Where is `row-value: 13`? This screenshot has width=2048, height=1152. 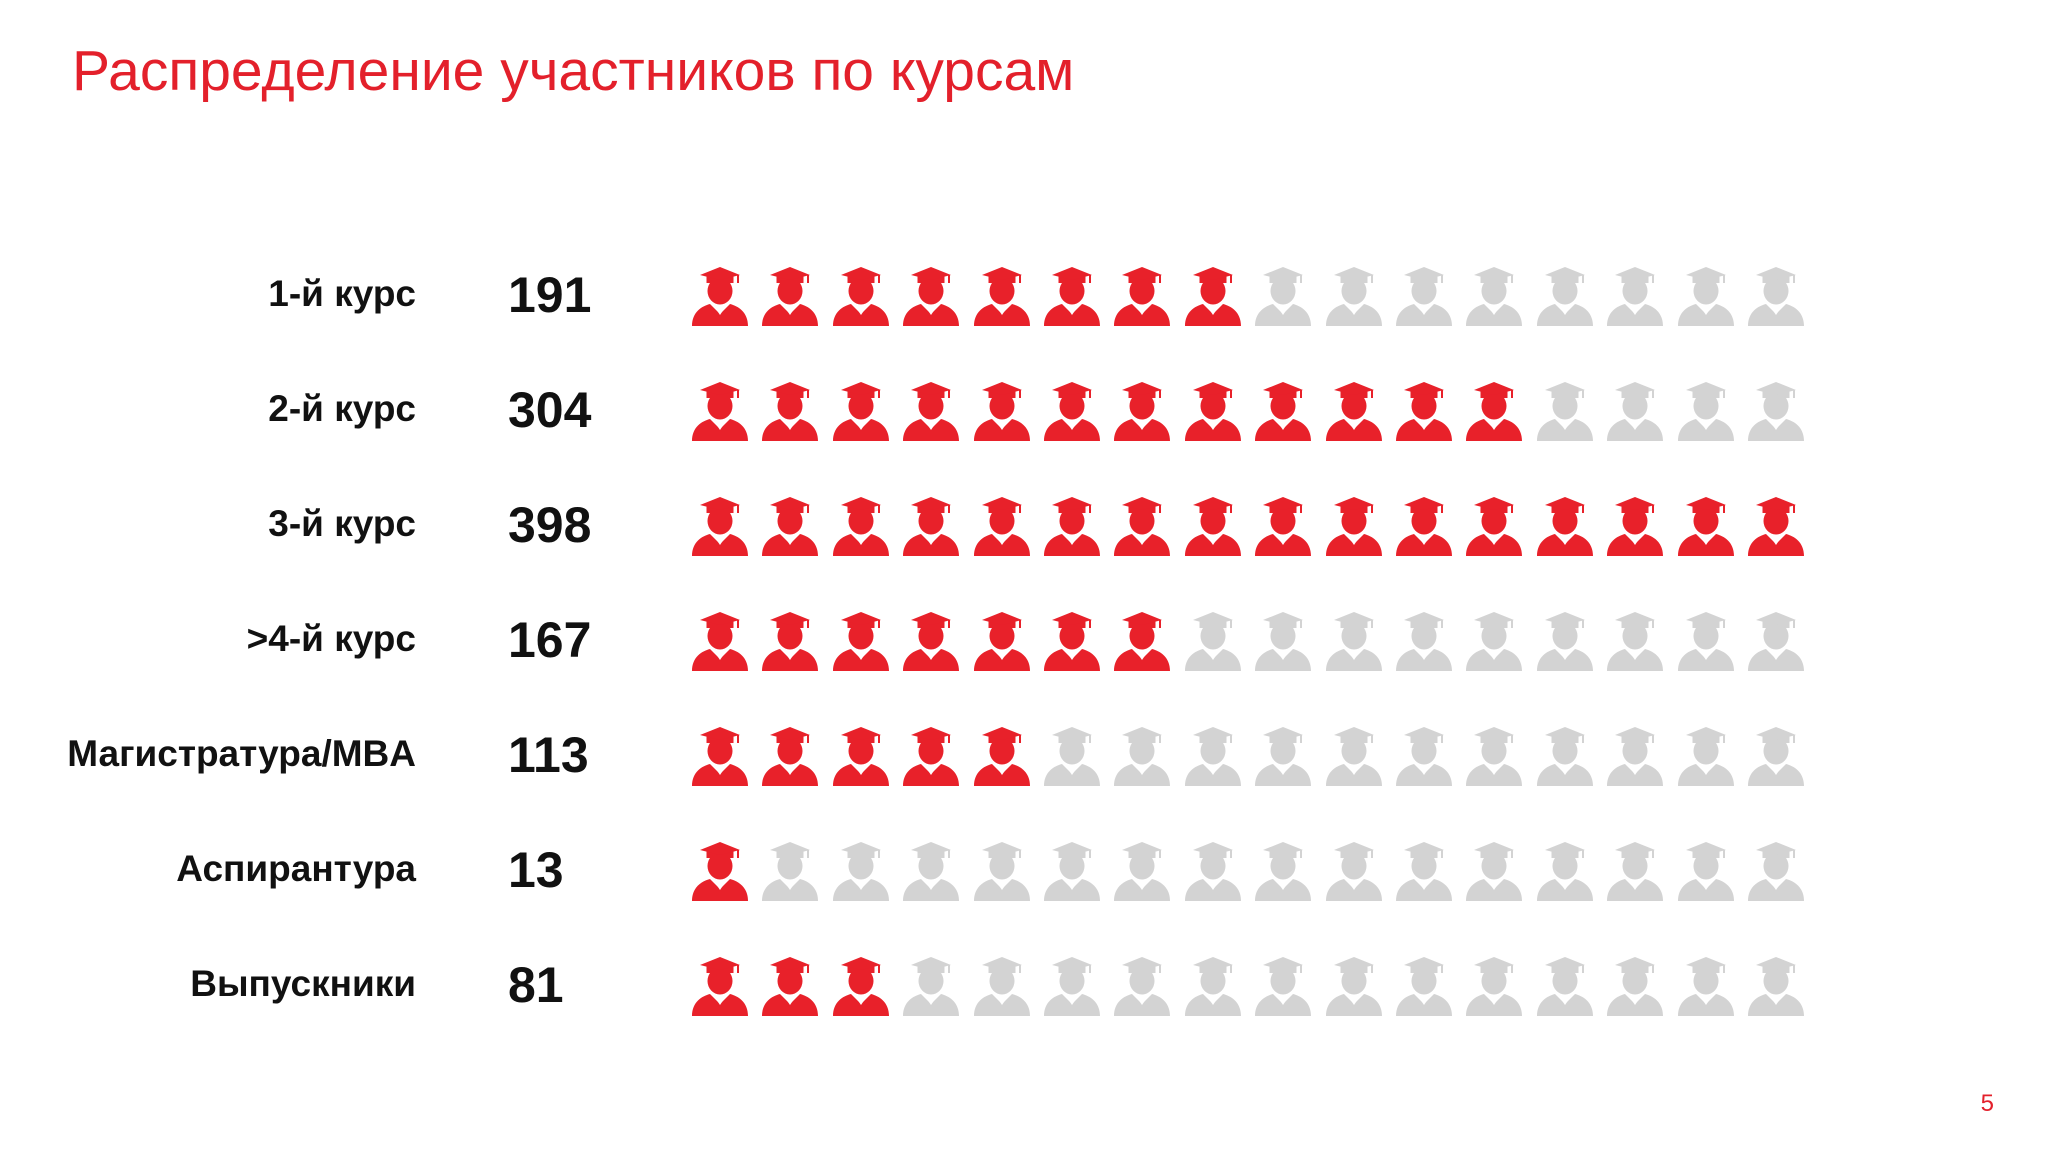
row-value: 13 is located at coordinates (536, 870).